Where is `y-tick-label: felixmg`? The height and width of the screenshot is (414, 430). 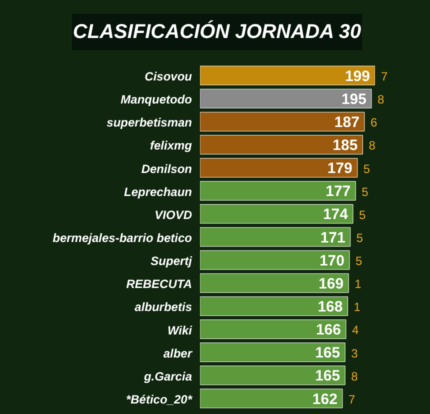
y-tick-label: felixmg is located at coordinates (171, 145).